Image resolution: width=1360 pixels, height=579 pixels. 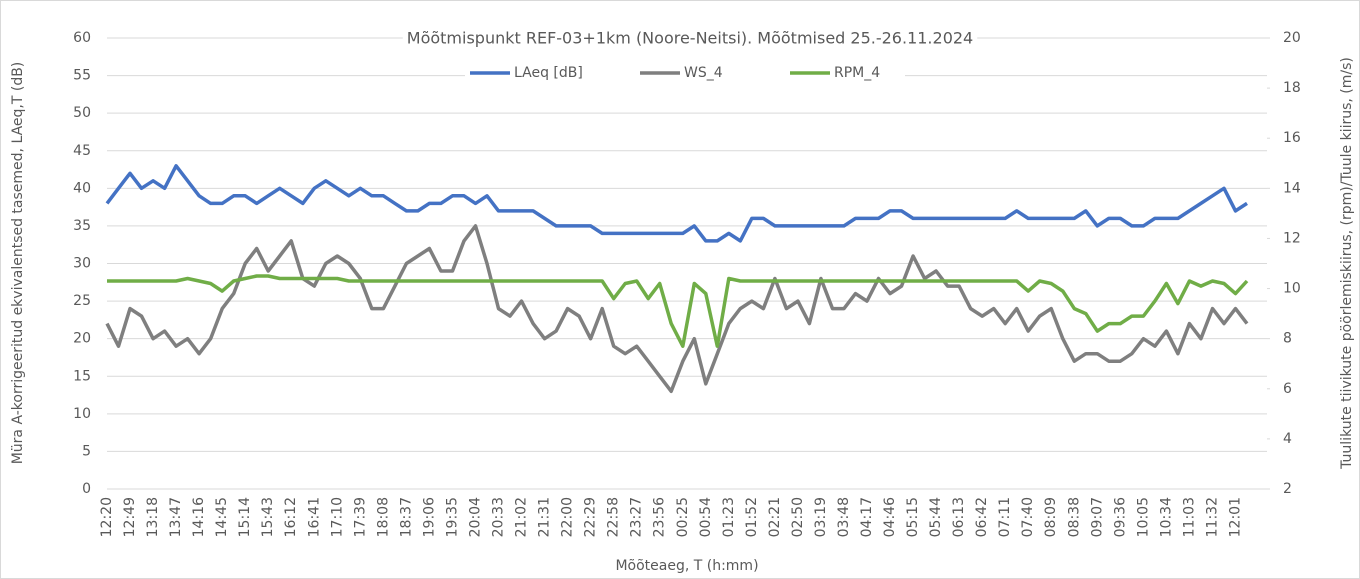 What do you see at coordinates (821, 517) in the screenshot?
I see `x-tick-label: 03:19` at bounding box center [821, 517].